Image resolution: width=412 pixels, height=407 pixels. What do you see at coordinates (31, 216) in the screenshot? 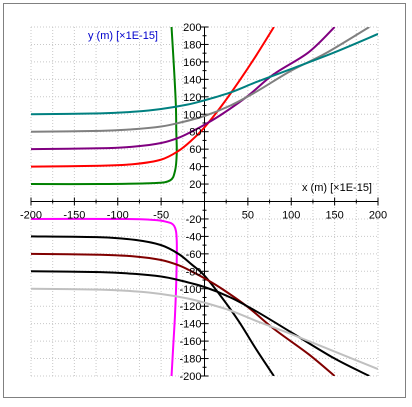
I see `x-tick-label: -200` at bounding box center [31, 216].